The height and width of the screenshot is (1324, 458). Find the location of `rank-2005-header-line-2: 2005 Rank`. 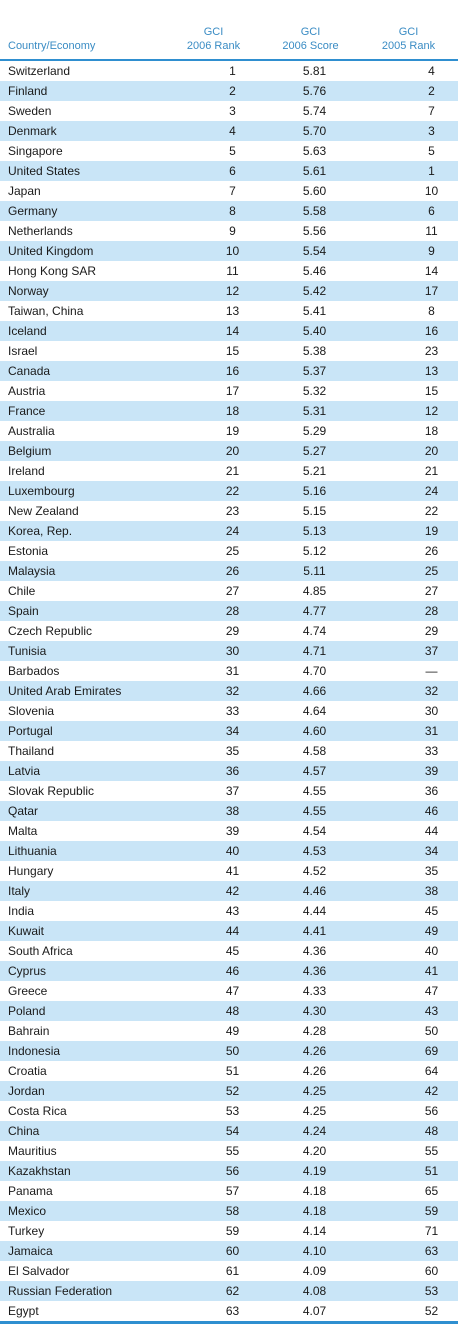

rank-2005-header-line-2: 2005 Rank is located at coordinates (408, 46).